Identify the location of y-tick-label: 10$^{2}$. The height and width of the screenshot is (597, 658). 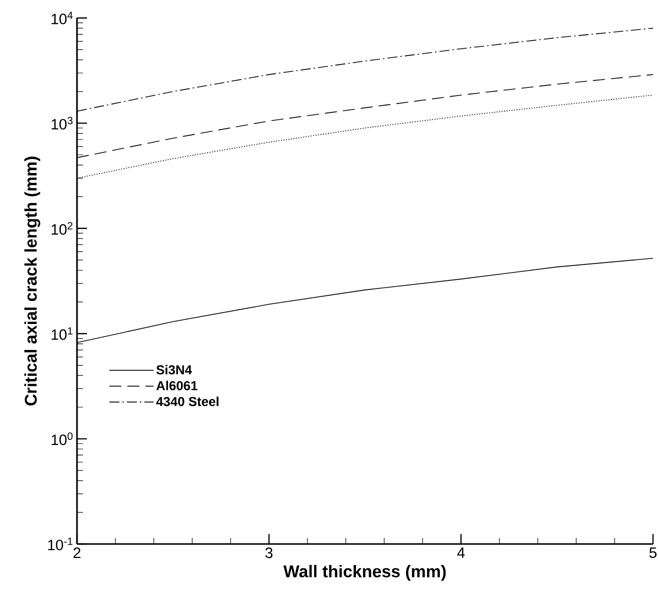
(62, 228).